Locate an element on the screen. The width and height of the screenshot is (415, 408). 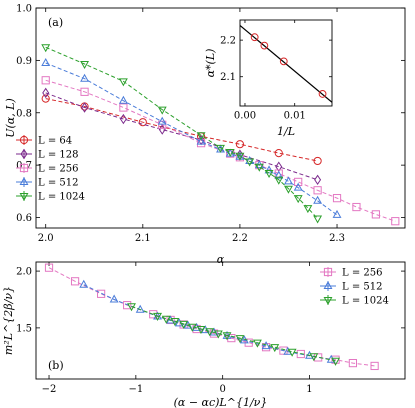
y-tick-label: 1.5 is located at coordinates (24, 328).